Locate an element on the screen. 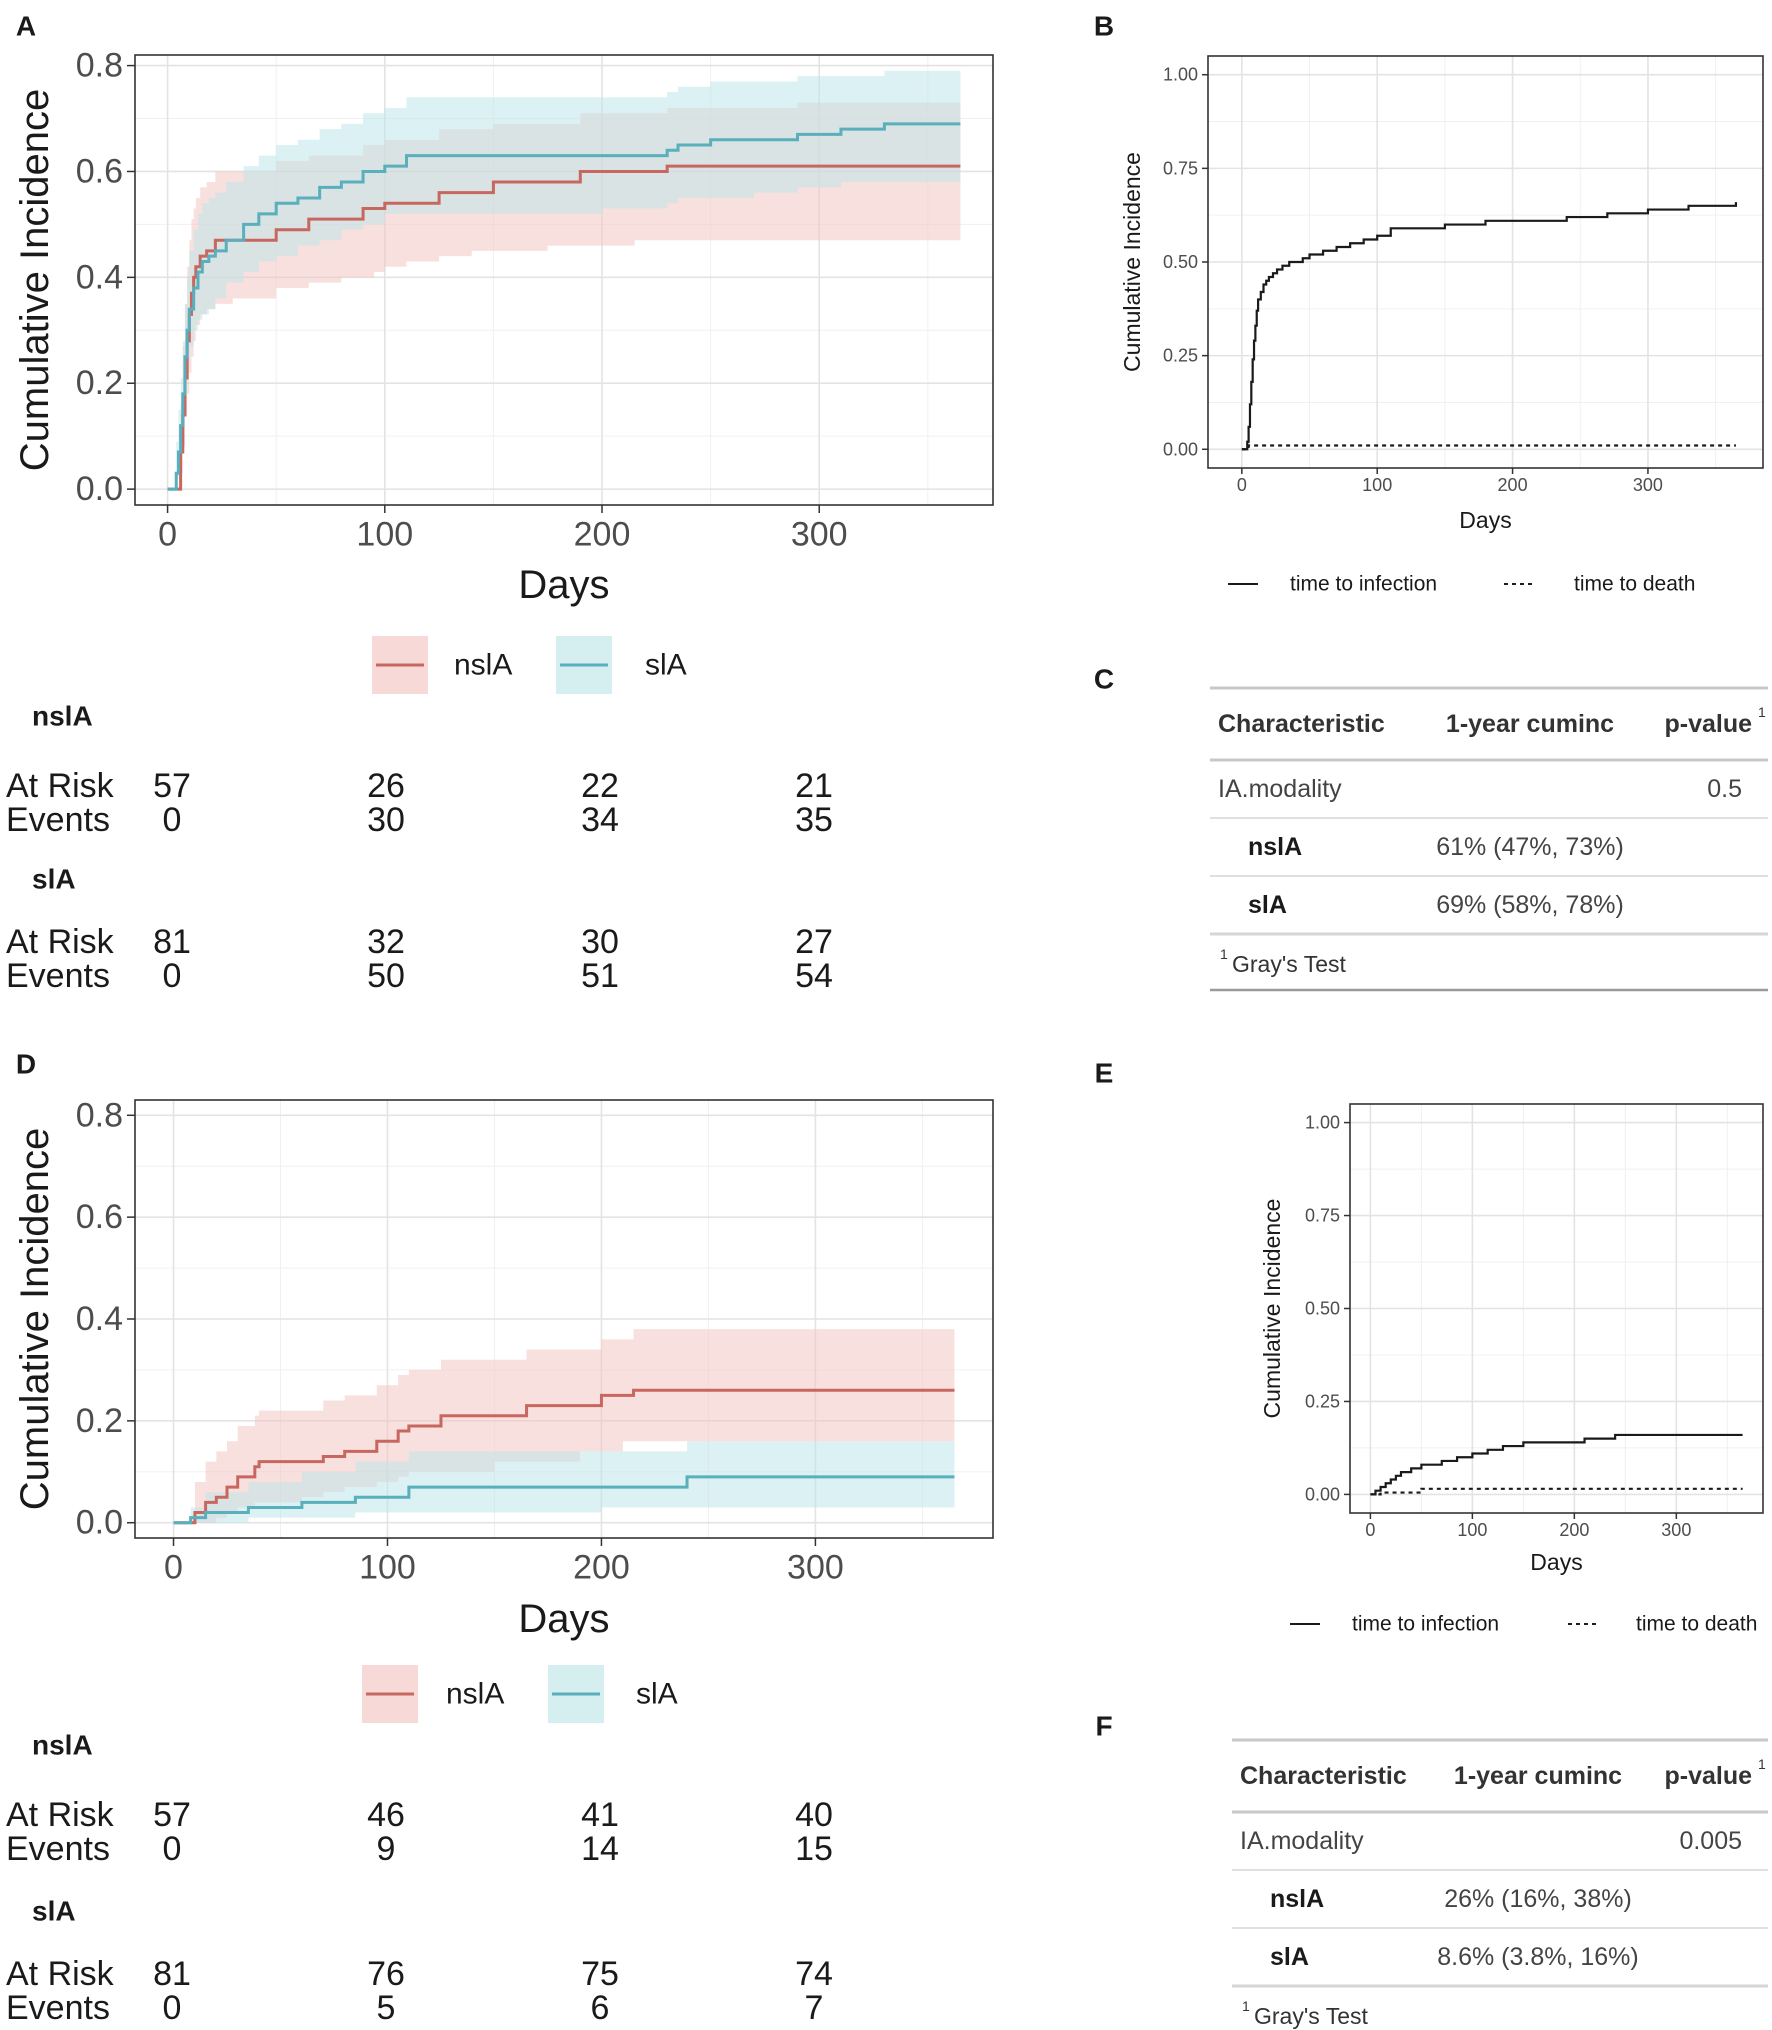  risk-cell: 15 is located at coordinates (814, 1849).